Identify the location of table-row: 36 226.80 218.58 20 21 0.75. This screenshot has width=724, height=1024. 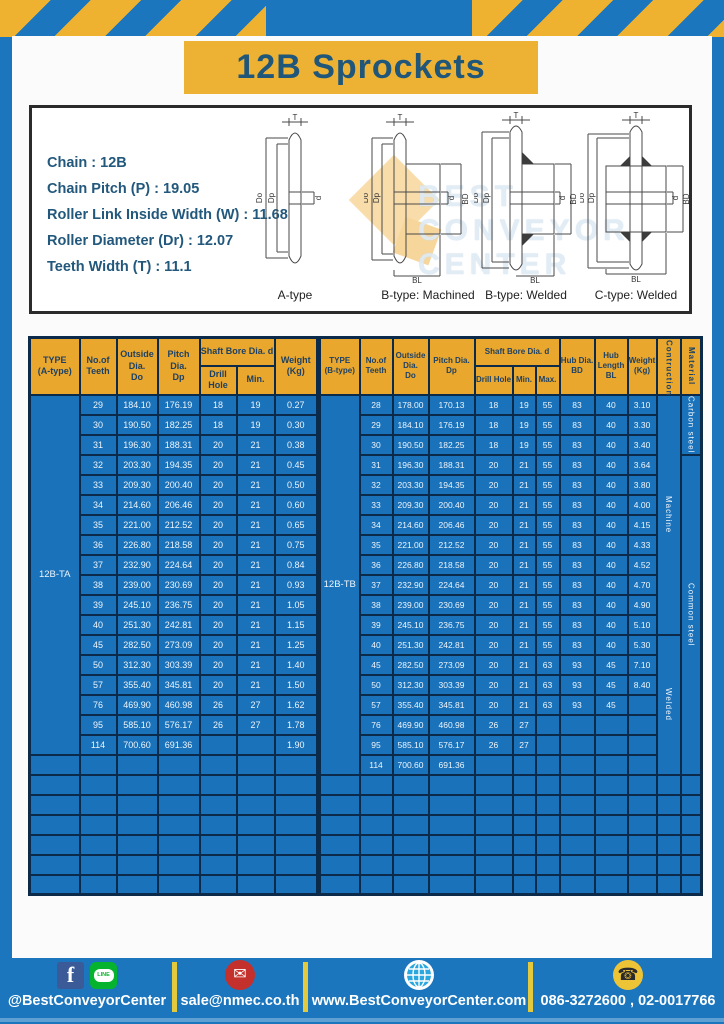
(174, 544).